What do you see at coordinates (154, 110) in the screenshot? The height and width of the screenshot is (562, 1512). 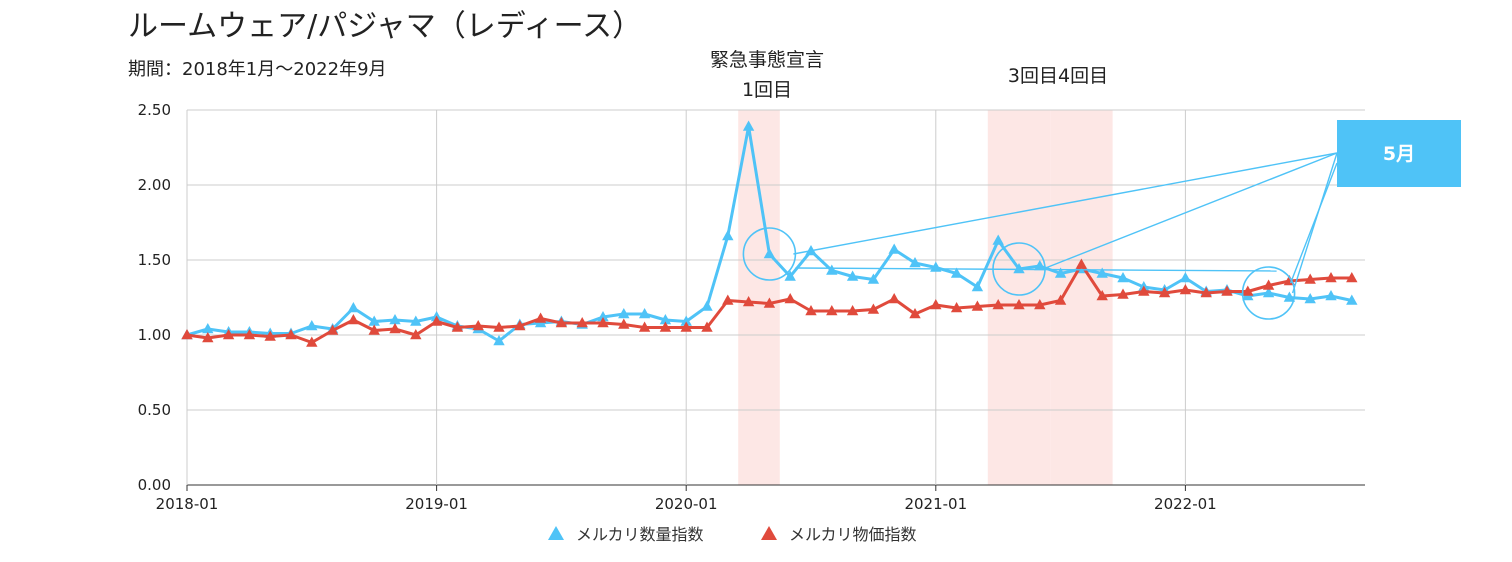 I see `y-tick-label-5: 2.50` at bounding box center [154, 110].